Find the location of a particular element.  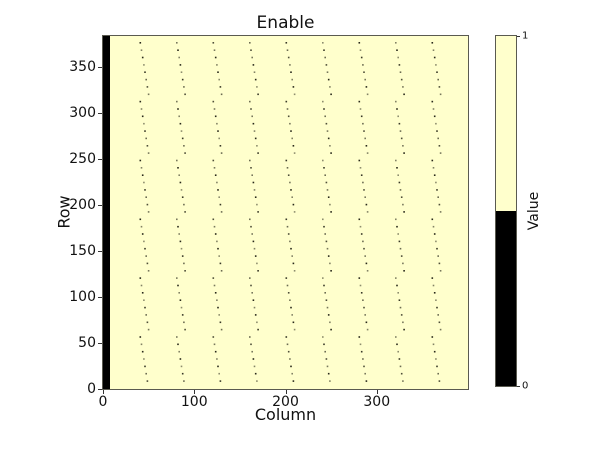

colorbar-label: Value is located at coordinates (534, 211).